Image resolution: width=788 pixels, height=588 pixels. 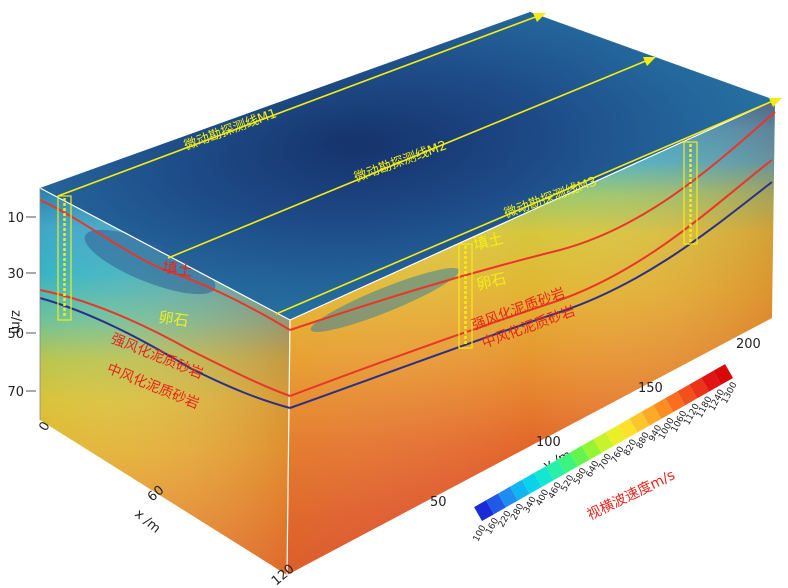 I want to click on boundary-fill-bottom-left, so click(x=165, y=265).